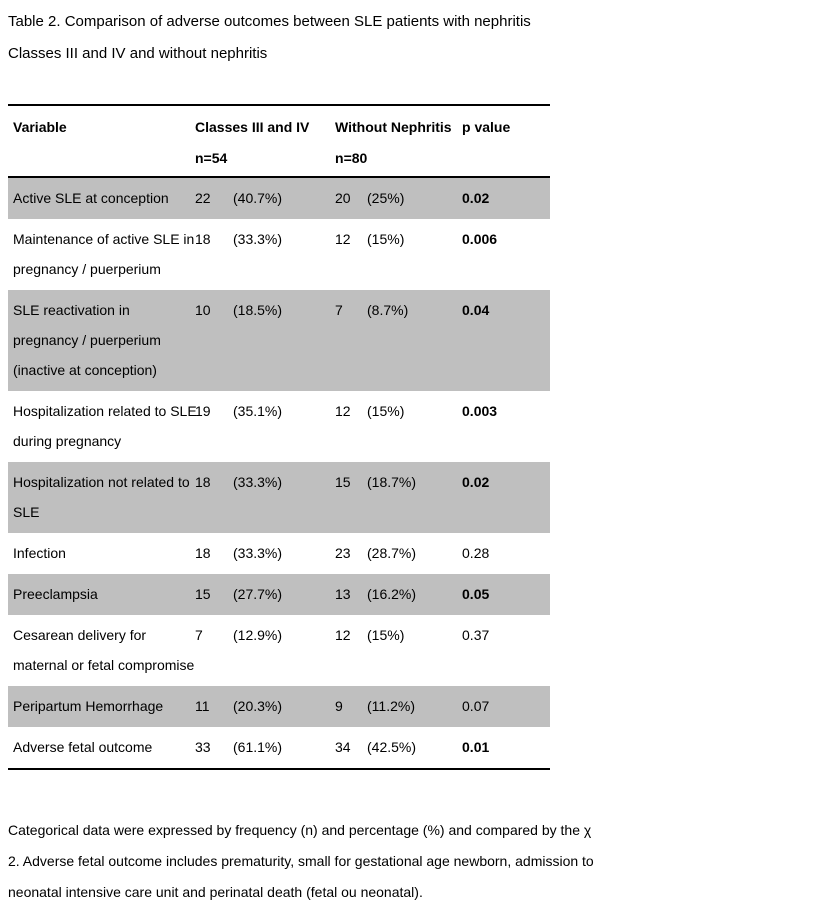 The image size is (819, 908). What do you see at coordinates (347, 198) in the screenshot?
I see `without-nephritis-count-cell: 20` at bounding box center [347, 198].